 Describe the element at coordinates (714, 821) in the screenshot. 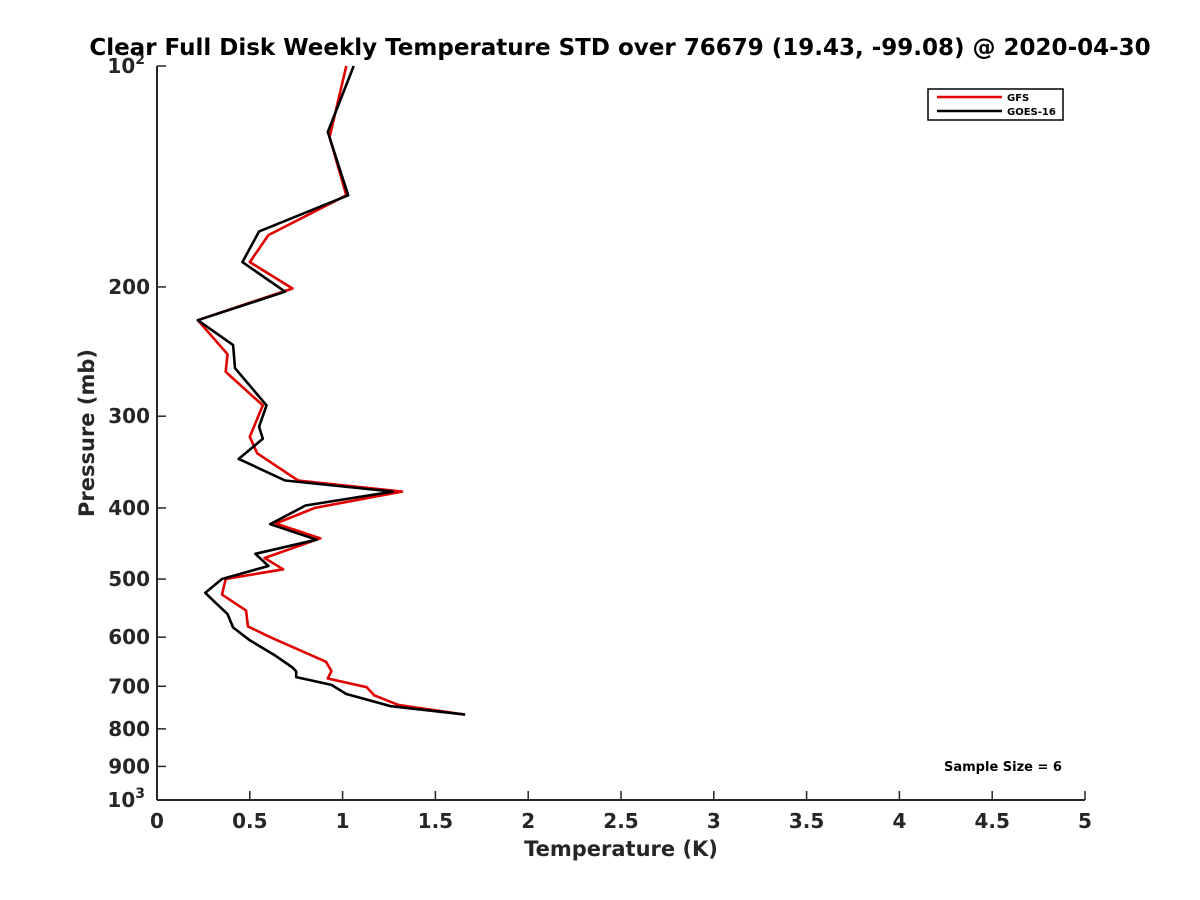

I see `x-tick-label: 3` at that location.